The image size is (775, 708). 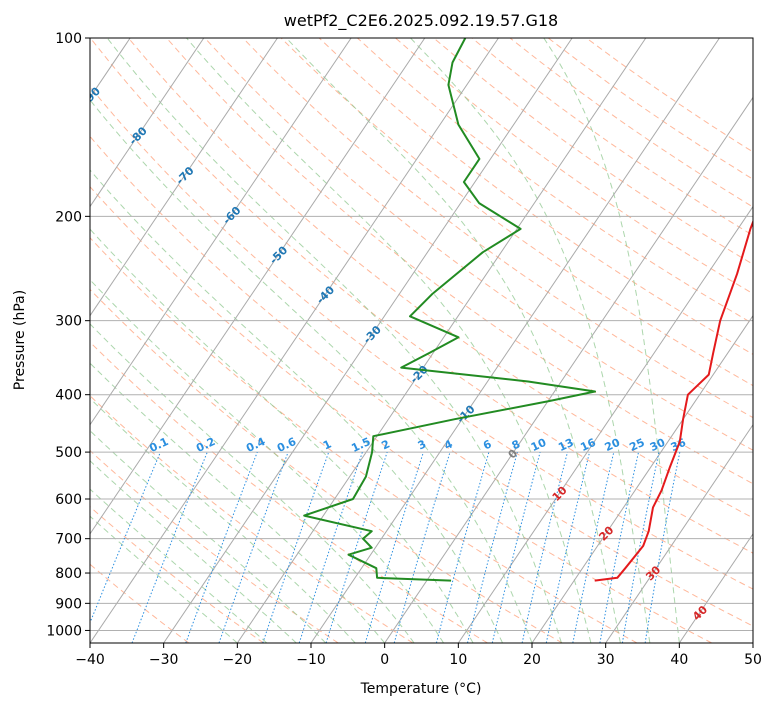 What do you see at coordinates (68, 500) in the screenshot?
I see `y-tick-label: 600` at bounding box center [68, 500].